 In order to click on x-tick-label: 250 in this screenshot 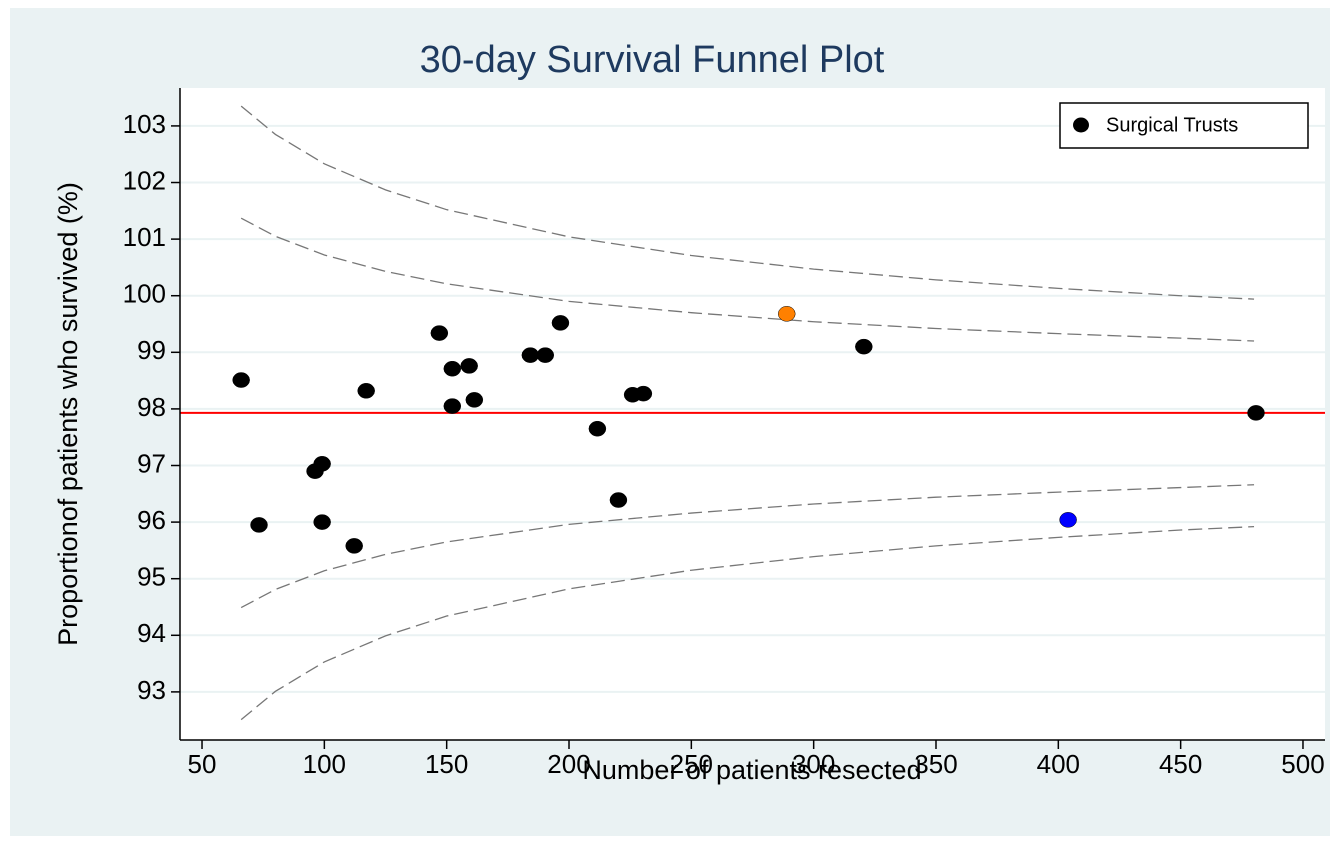, I will do `click(691, 764)`.